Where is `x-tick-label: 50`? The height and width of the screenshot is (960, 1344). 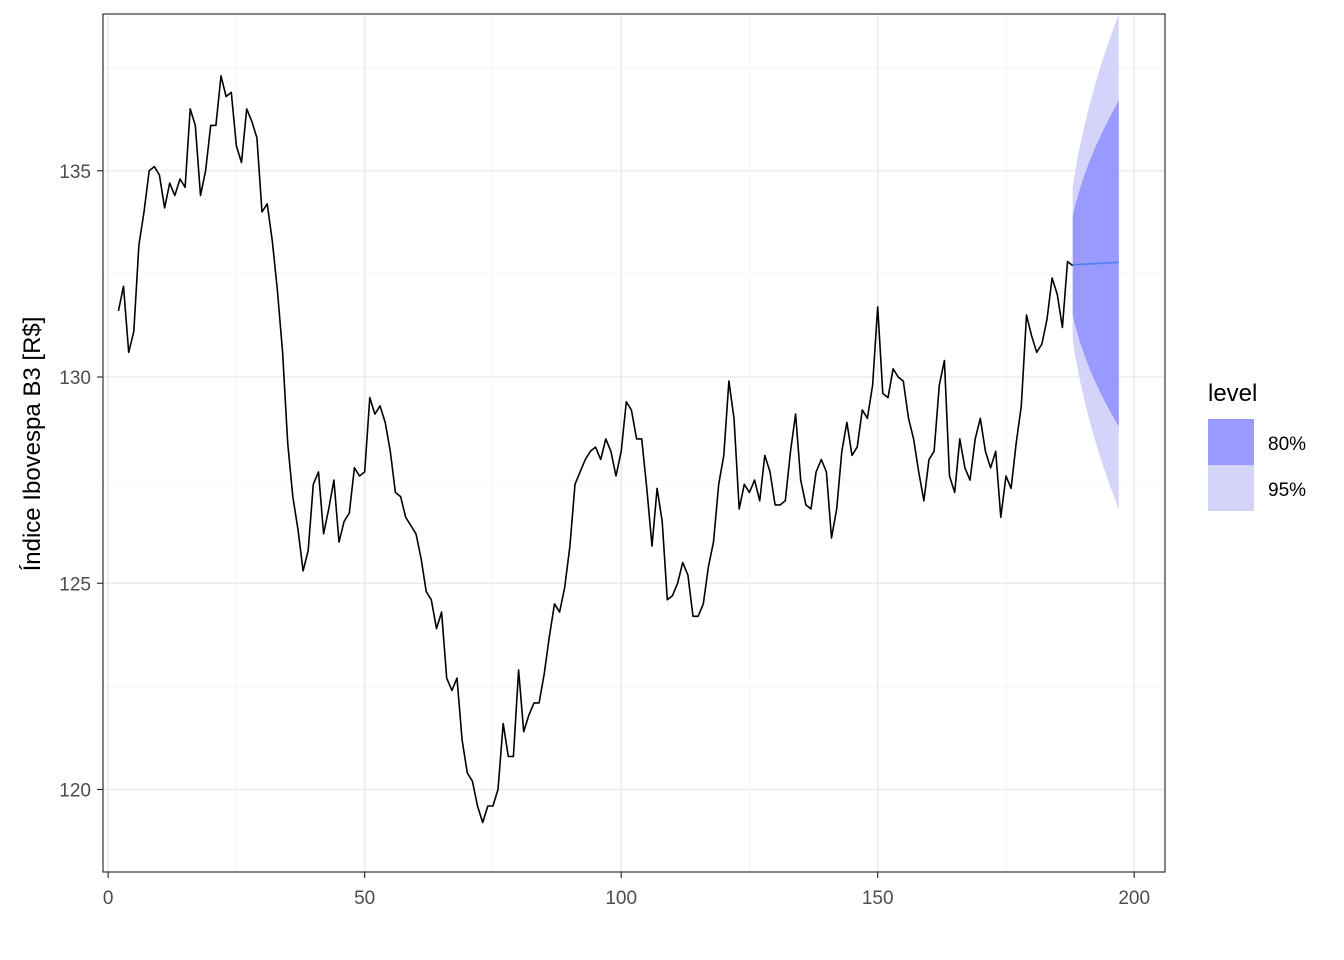 x-tick-label: 50 is located at coordinates (364, 898).